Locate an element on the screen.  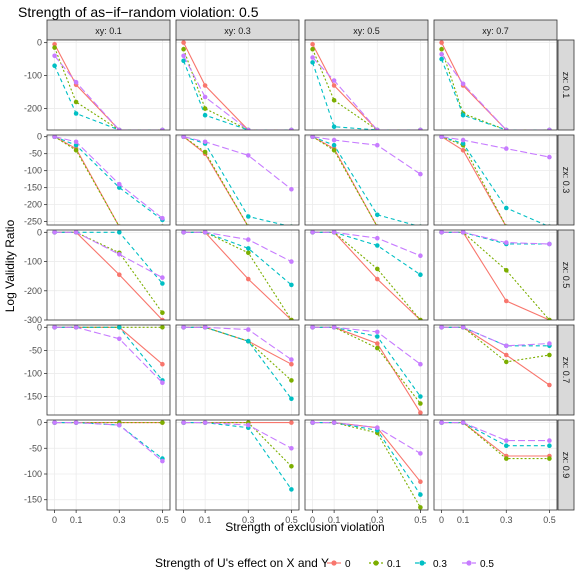
y-tick-label: -300 is located at coordinates (33, 320).